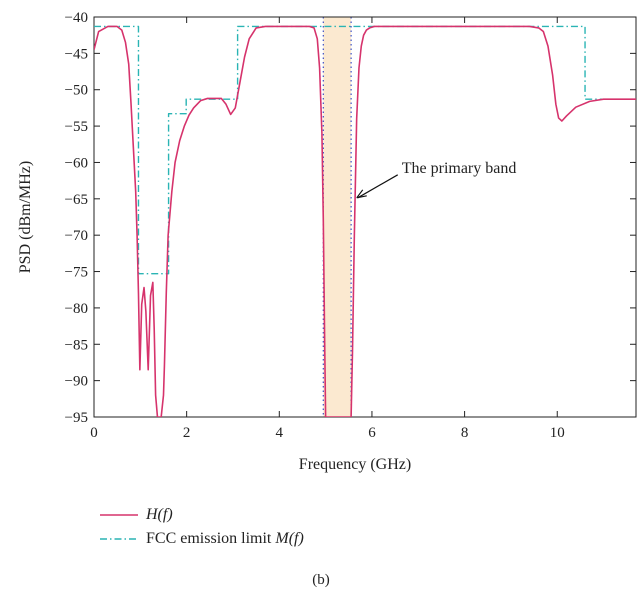 The image size is (642, 593). What do you see at coordinates (119, 515) in the screenshot?
I see `legend-swatch-h` at bounding box center [119, 515].